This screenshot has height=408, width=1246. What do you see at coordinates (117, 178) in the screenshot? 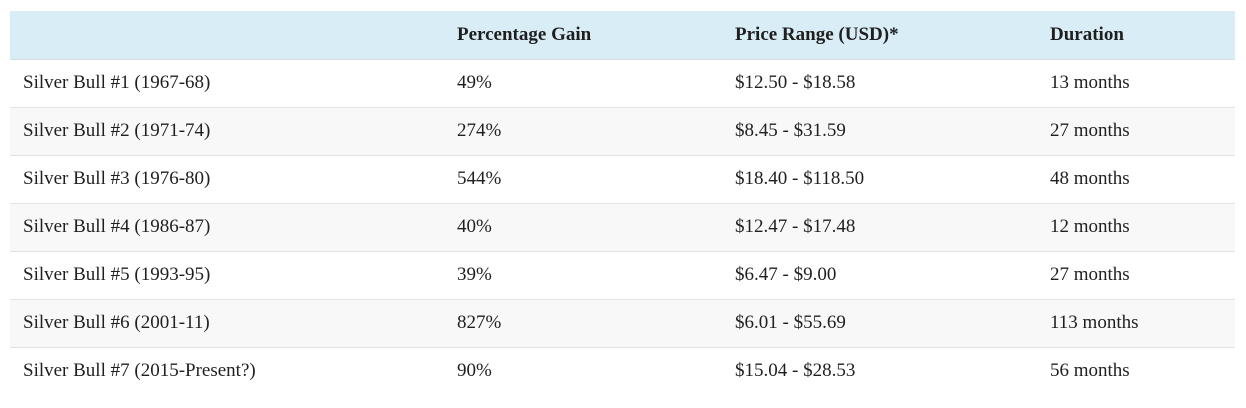
I see `bull-name-cell: Silver Bull #3 (1976-80)` at bounding box center [117, 178].